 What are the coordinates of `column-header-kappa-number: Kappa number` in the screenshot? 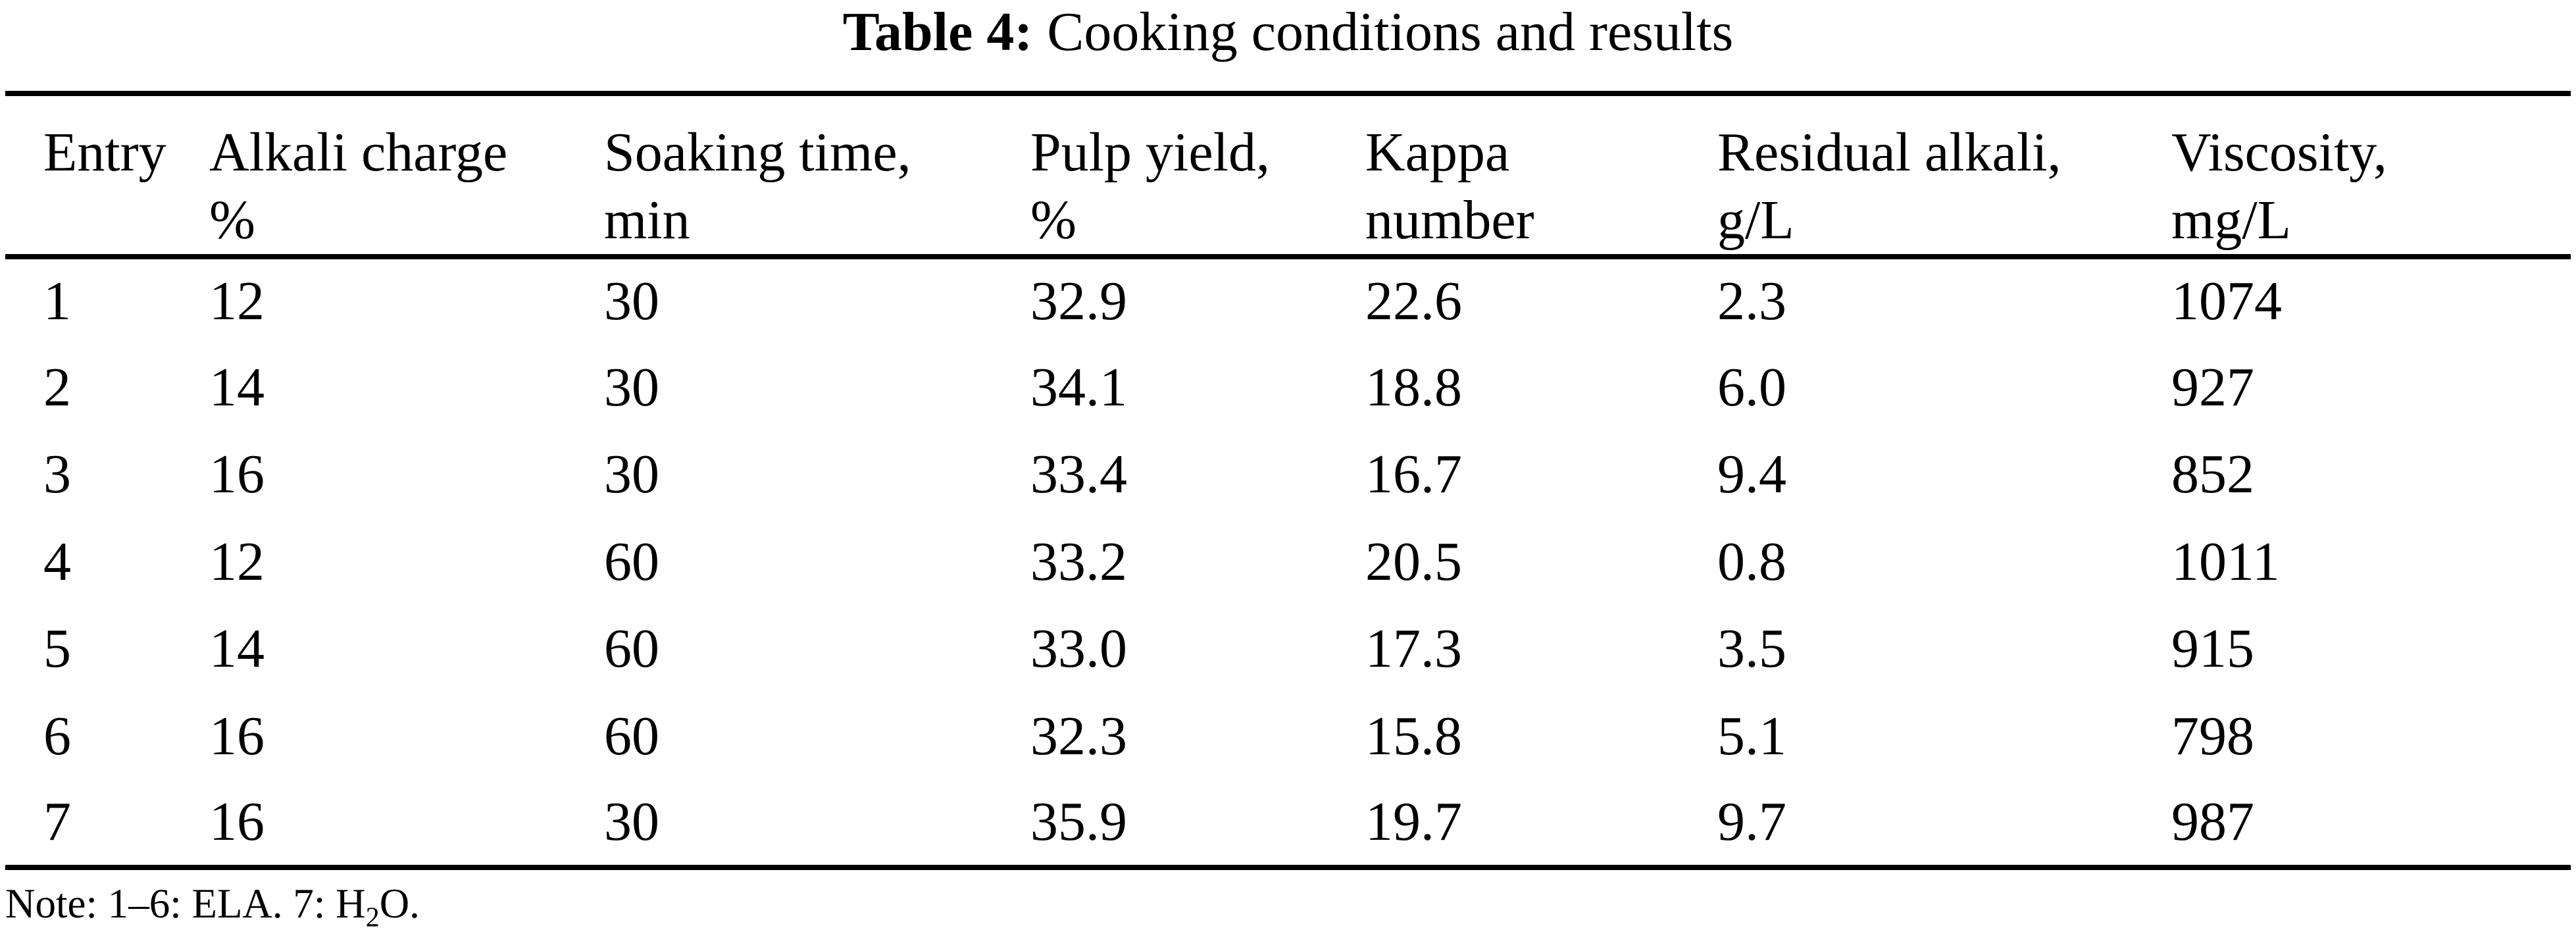 It's located at (1541, 175).